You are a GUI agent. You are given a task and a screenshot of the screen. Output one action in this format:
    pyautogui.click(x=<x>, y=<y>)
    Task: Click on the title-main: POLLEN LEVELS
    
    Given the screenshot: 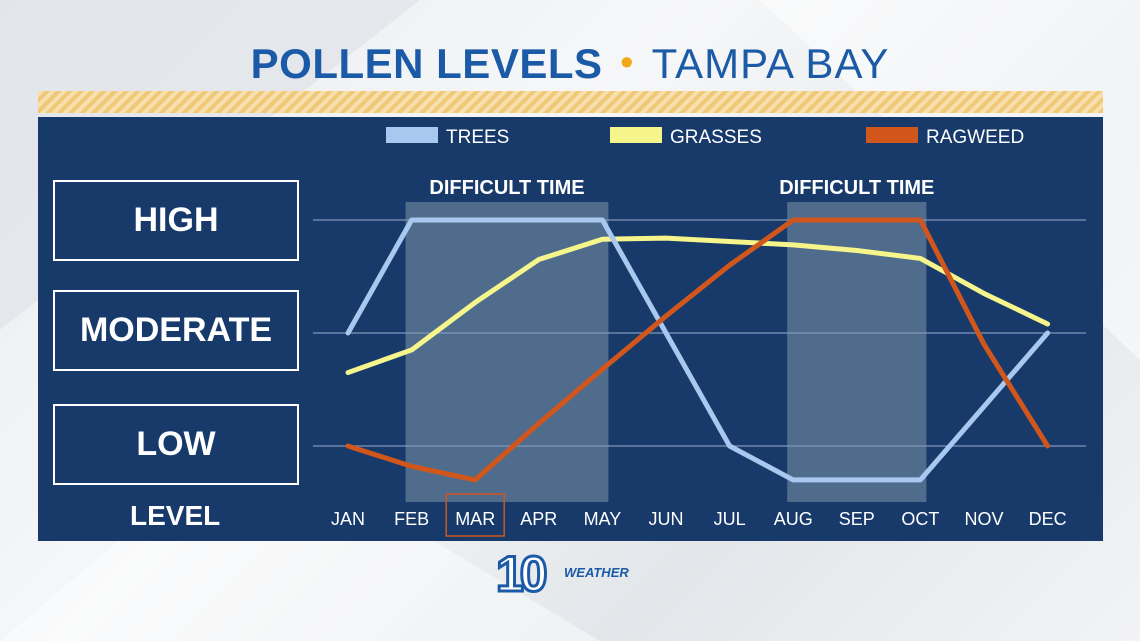 What is the action you would take?
    pyautogui.click(x=426, y=63)
    